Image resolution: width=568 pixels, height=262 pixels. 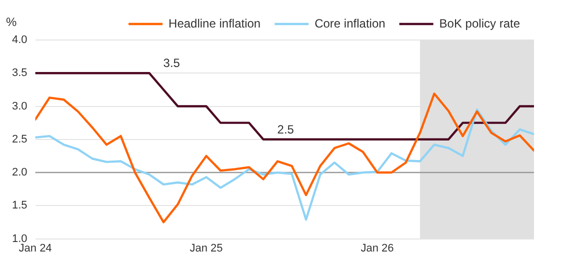 I want to click on y-tick-label: 1.0, so click(x=20, y=238).